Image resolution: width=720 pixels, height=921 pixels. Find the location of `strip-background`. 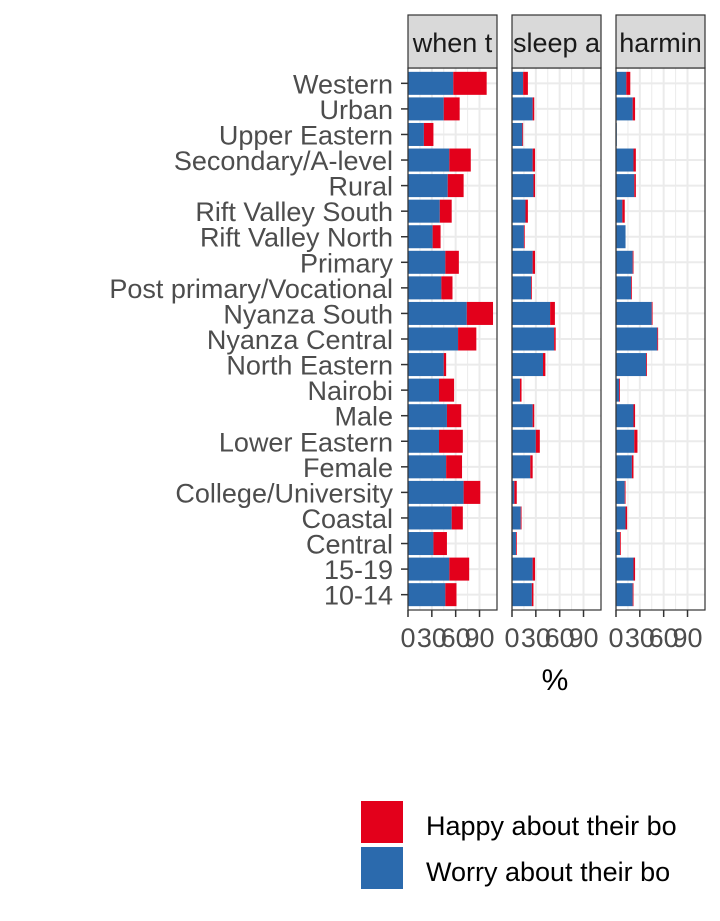

strip-background is located at coordinates (556, 41).